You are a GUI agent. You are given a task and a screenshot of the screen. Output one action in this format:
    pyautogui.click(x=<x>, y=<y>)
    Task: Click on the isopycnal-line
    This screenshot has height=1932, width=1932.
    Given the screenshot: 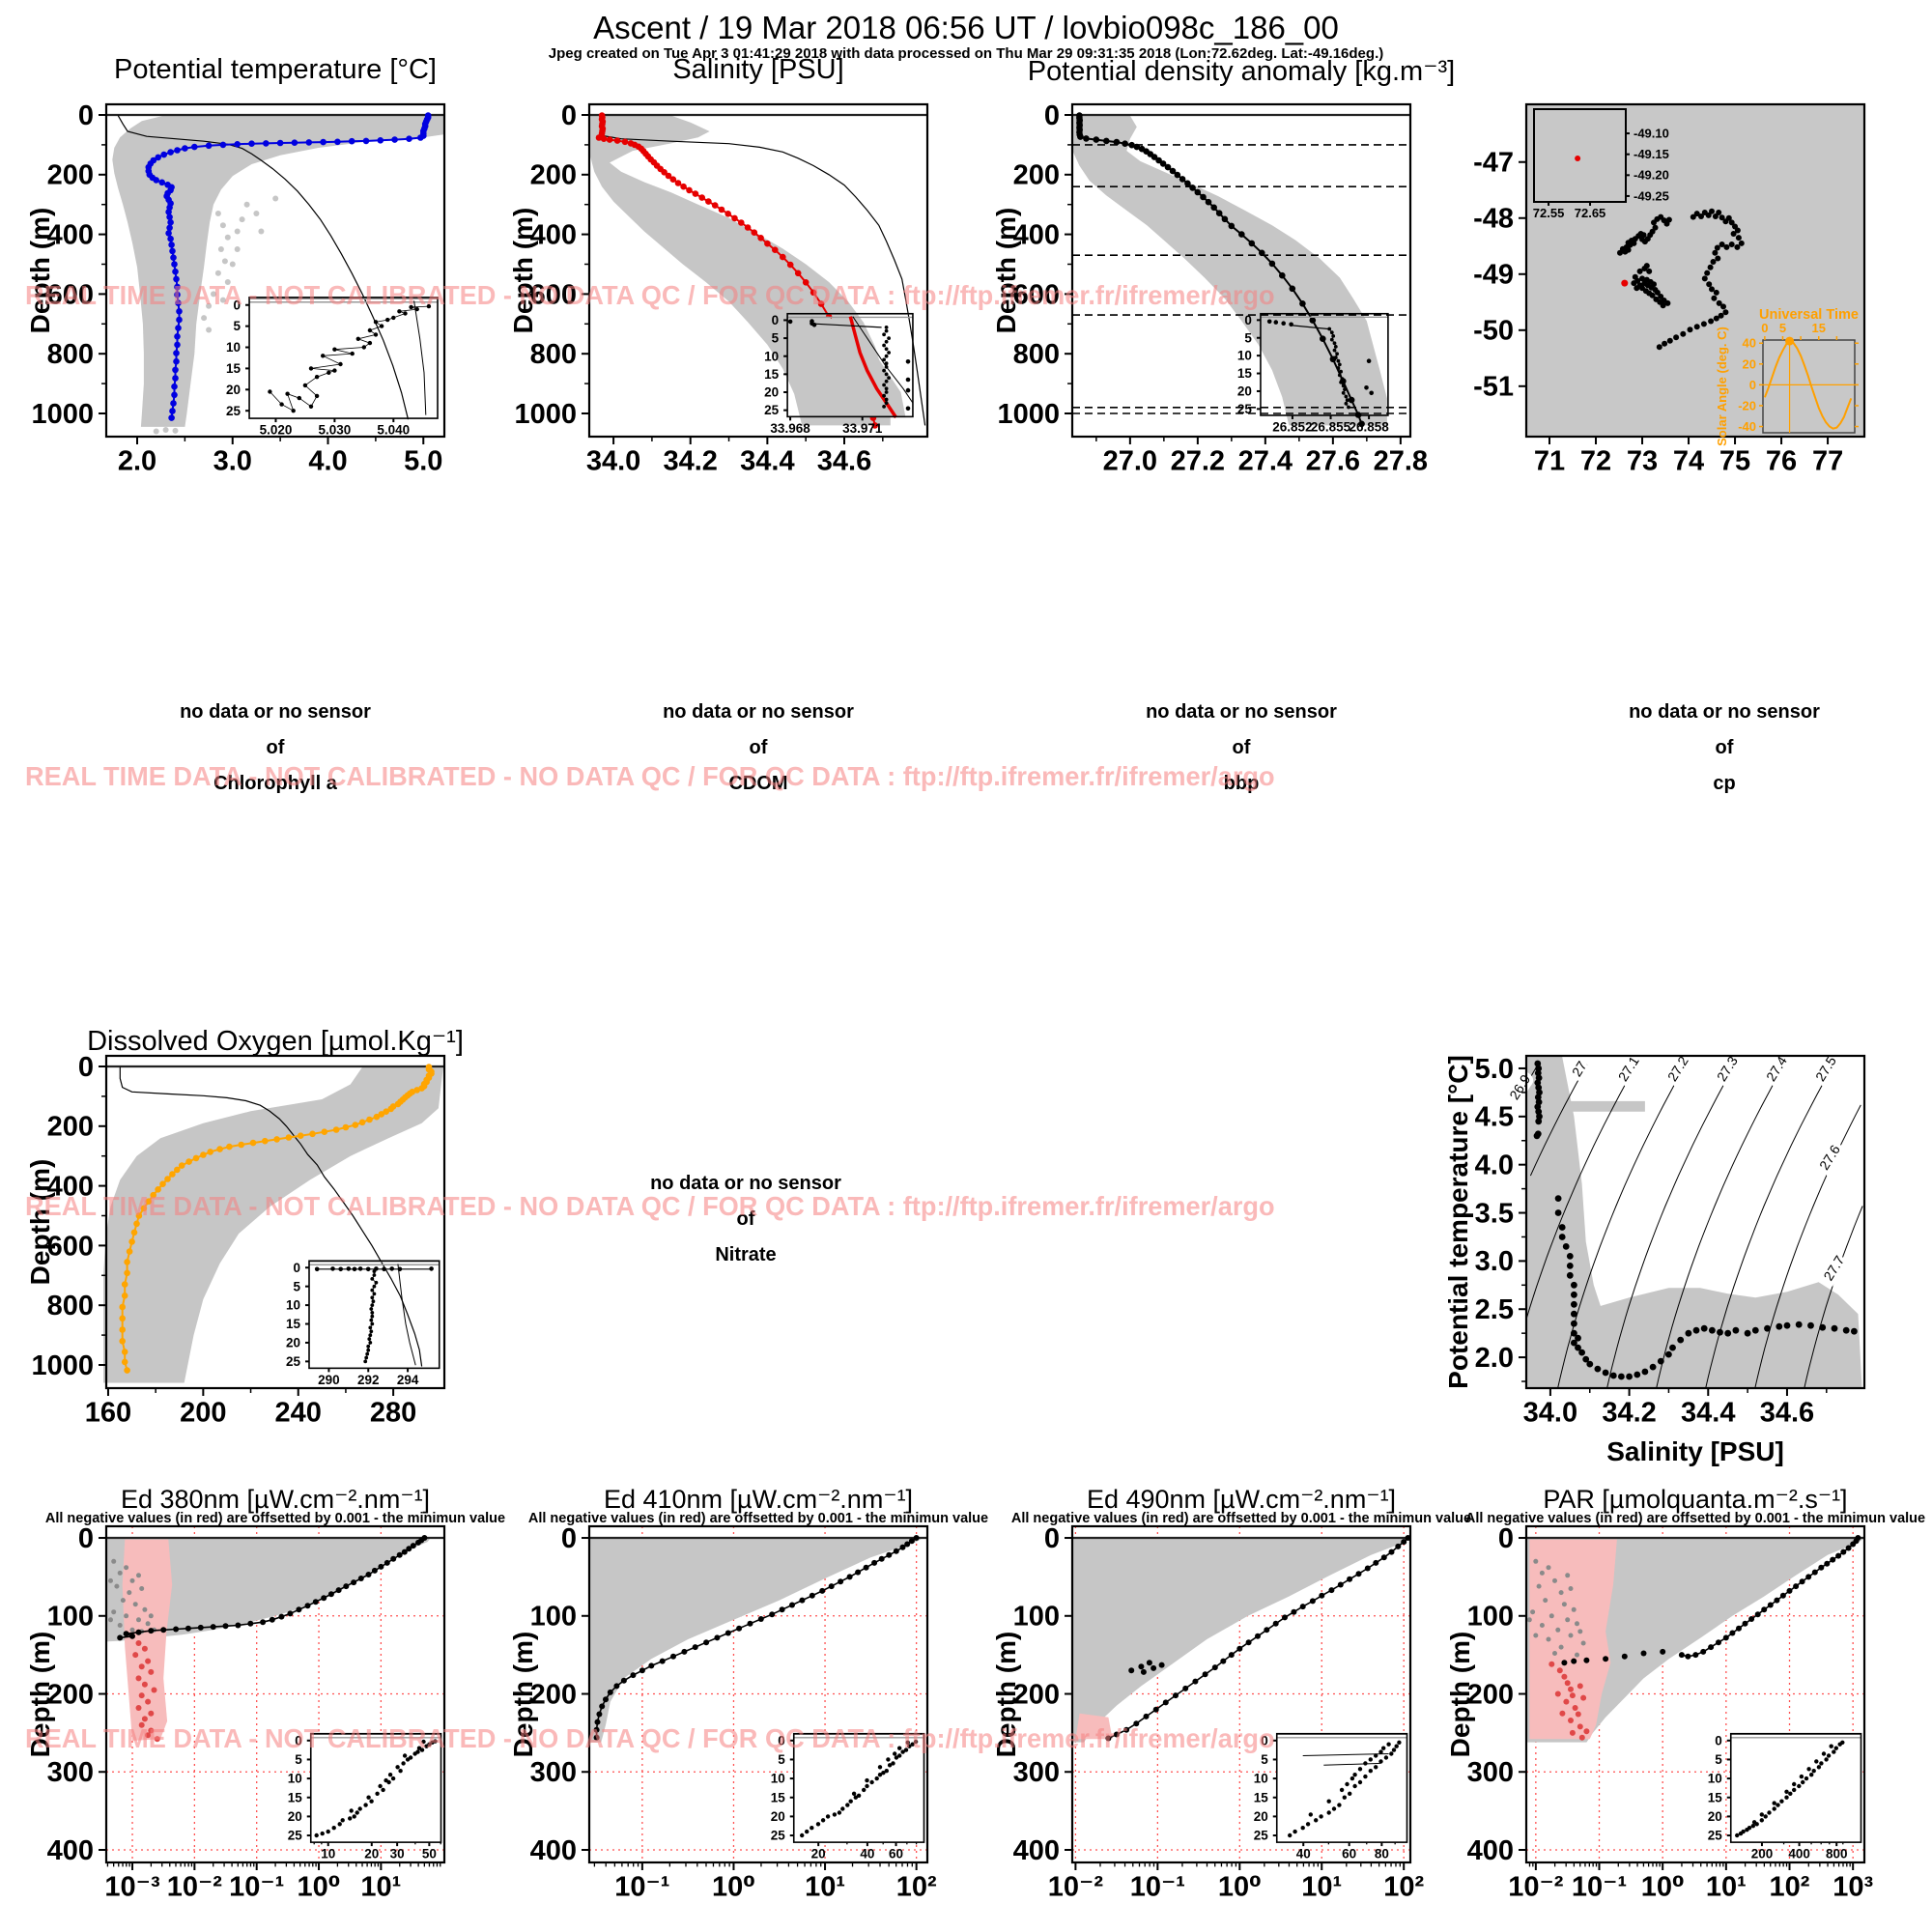 What is the action you would take?
    pyautogui.click(x=1622, y=1226)
    